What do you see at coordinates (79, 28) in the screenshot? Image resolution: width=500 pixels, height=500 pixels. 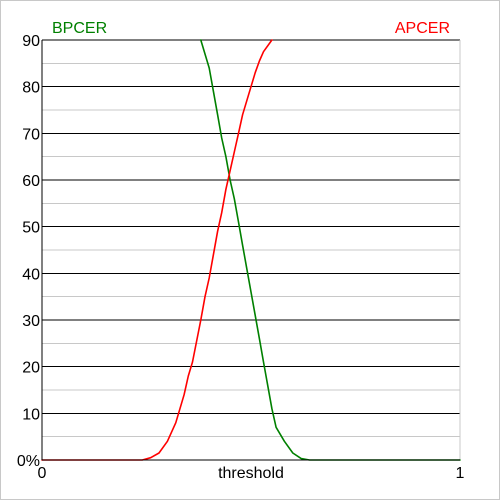 I see `bpcer-series-label: BPCER` at bounding box center [79, 28].